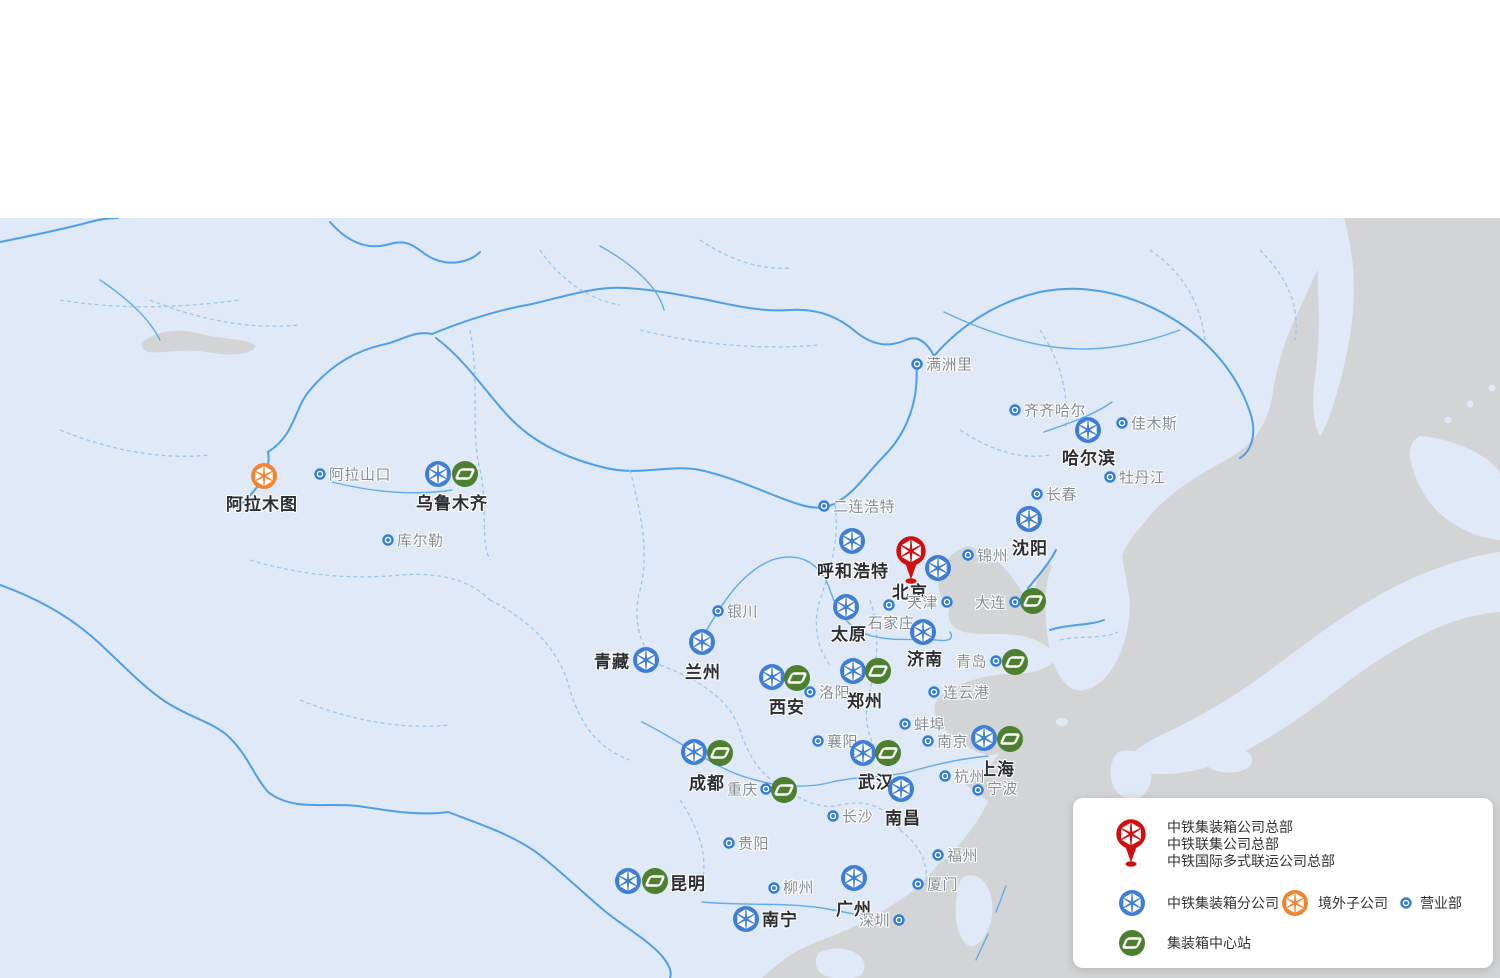 The width and height of the screenshot is (1500, 978). What do you see at coordinates (1015, 662) in the screenshot?
I see `qingdao-station-icon` at bounding box center [1015, 662].